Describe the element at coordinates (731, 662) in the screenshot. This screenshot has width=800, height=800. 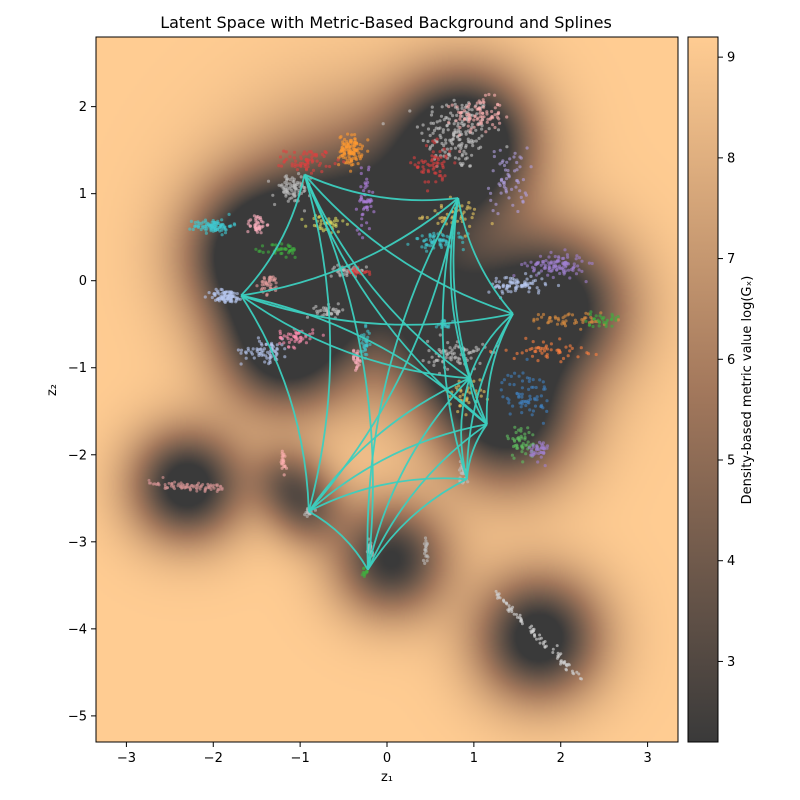
I see `colorbar-tick-label: 3` at that location.